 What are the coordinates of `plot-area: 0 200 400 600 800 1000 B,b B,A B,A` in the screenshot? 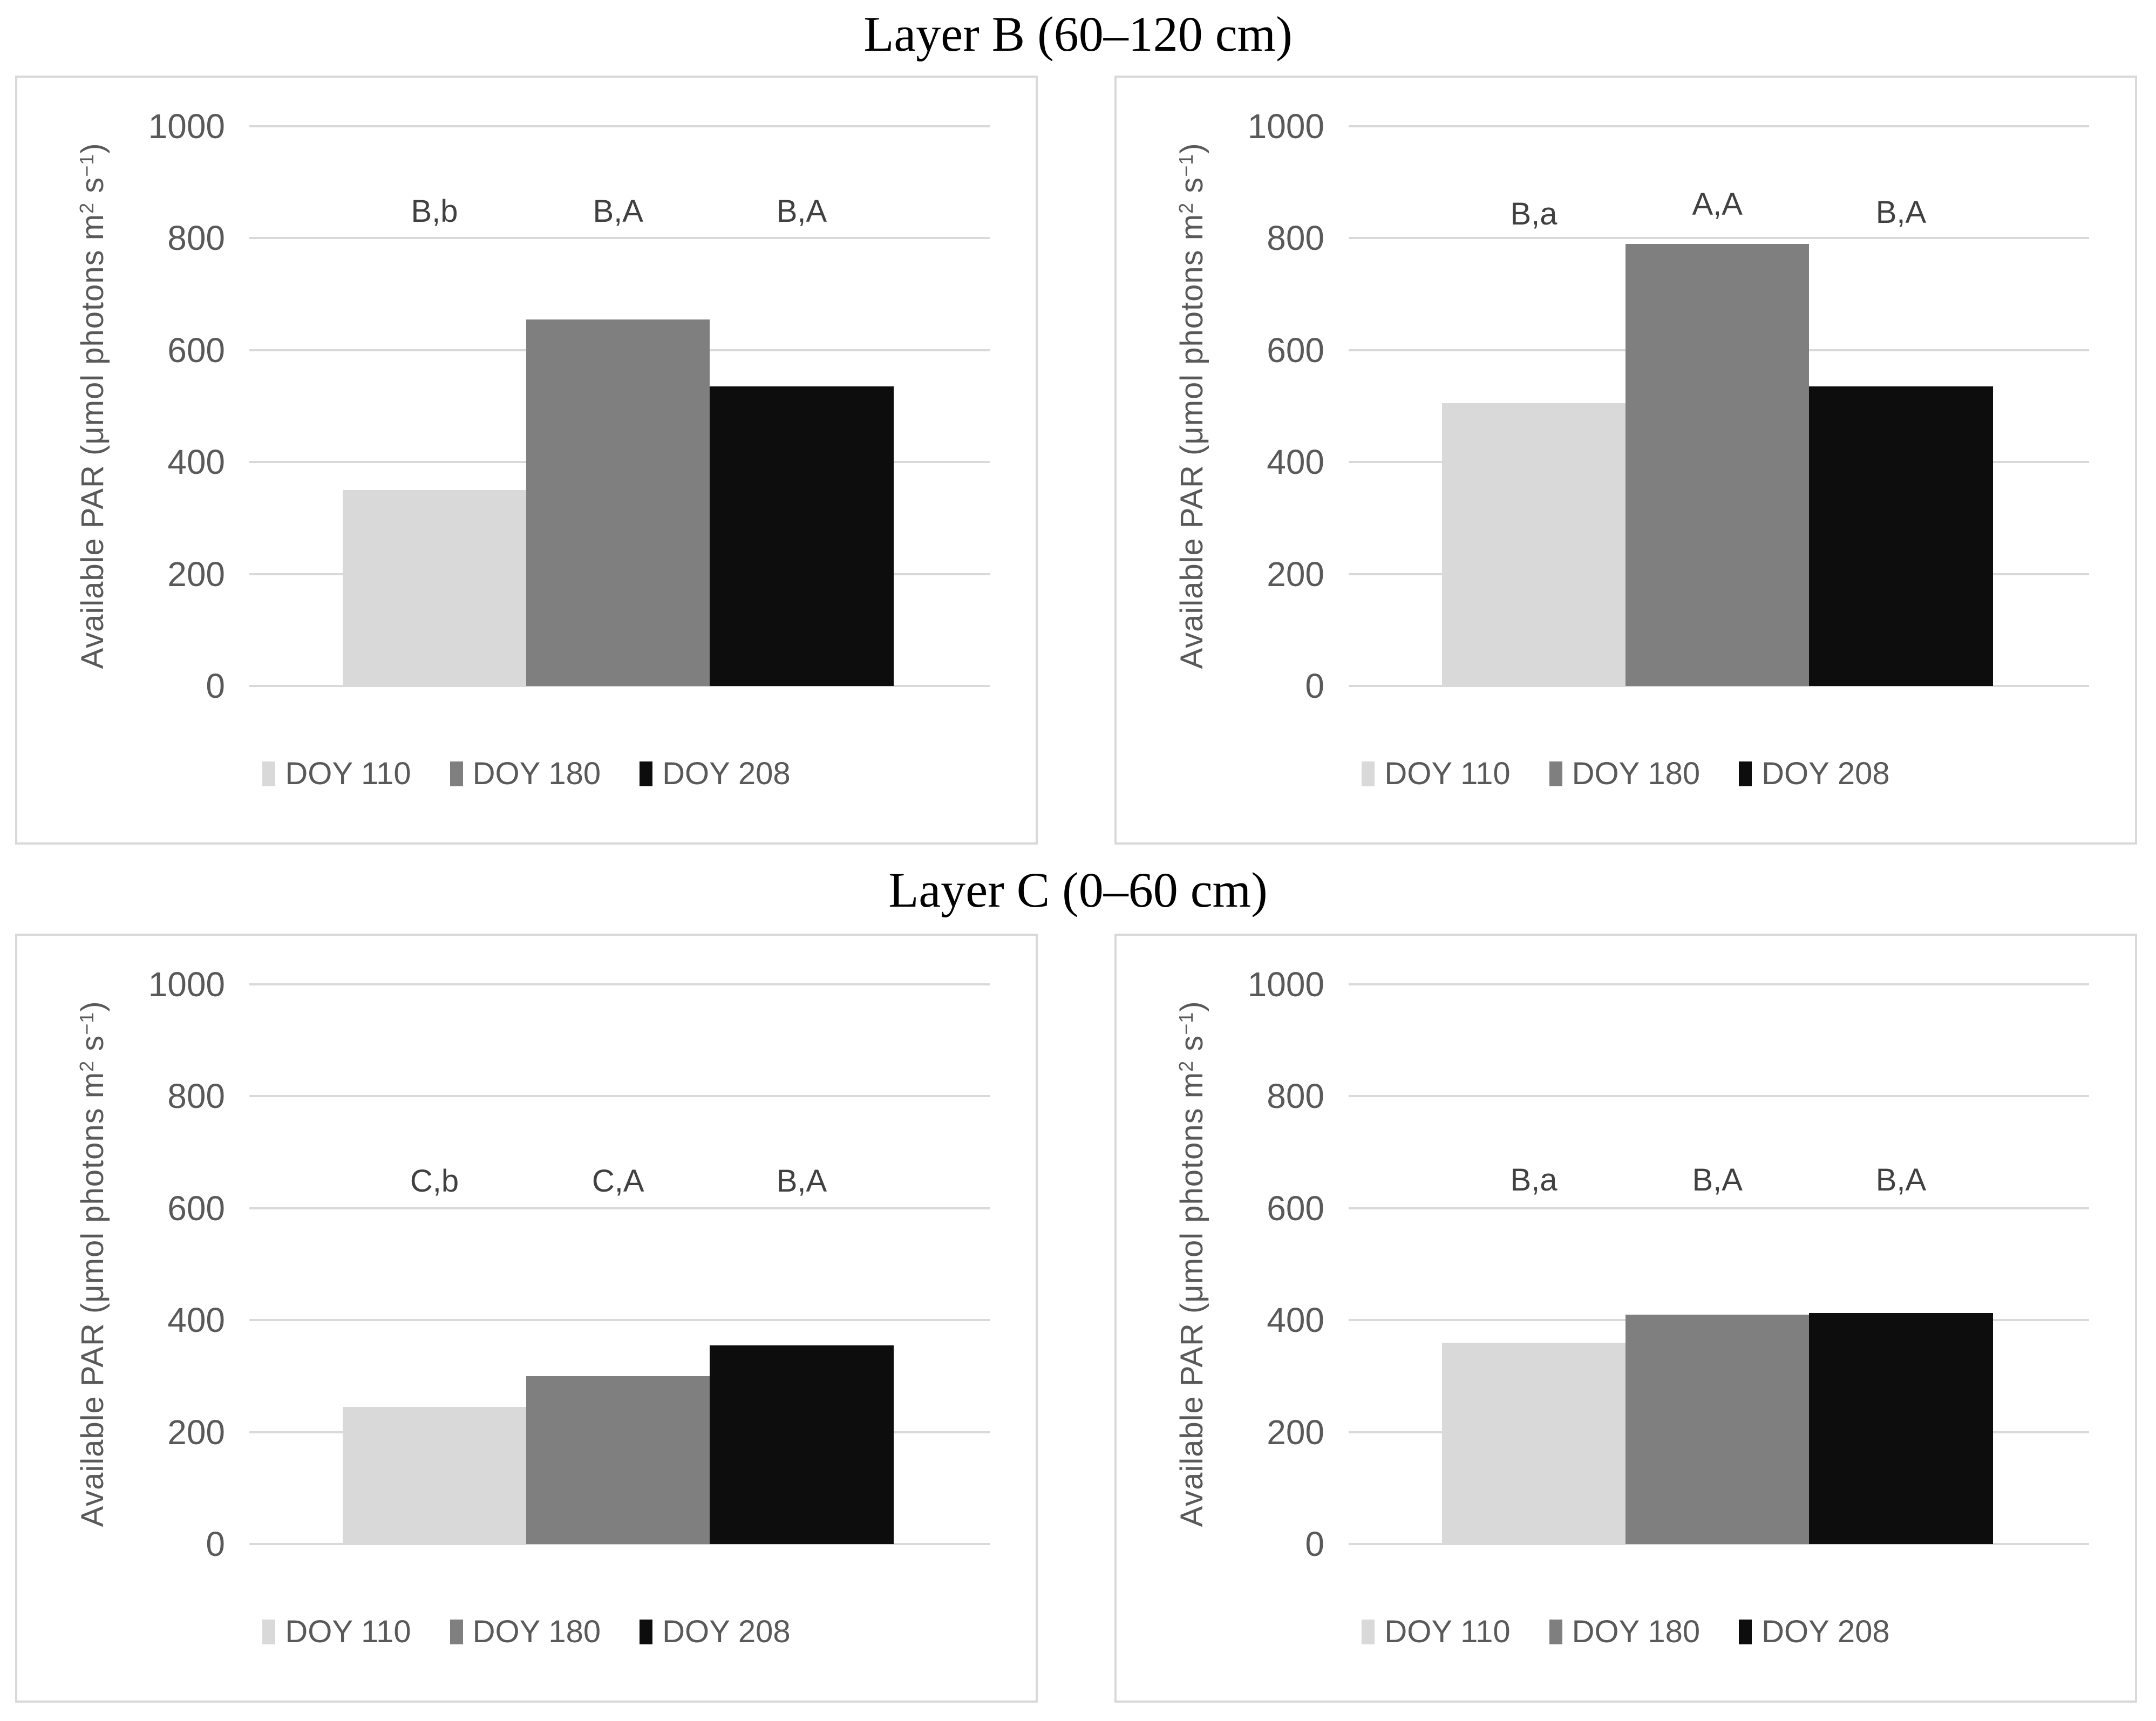 It's located at (569, 406).